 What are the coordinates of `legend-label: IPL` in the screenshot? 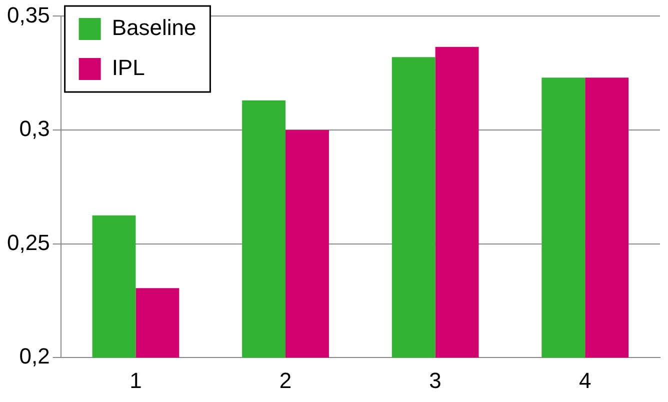 It's located at (128, 67).